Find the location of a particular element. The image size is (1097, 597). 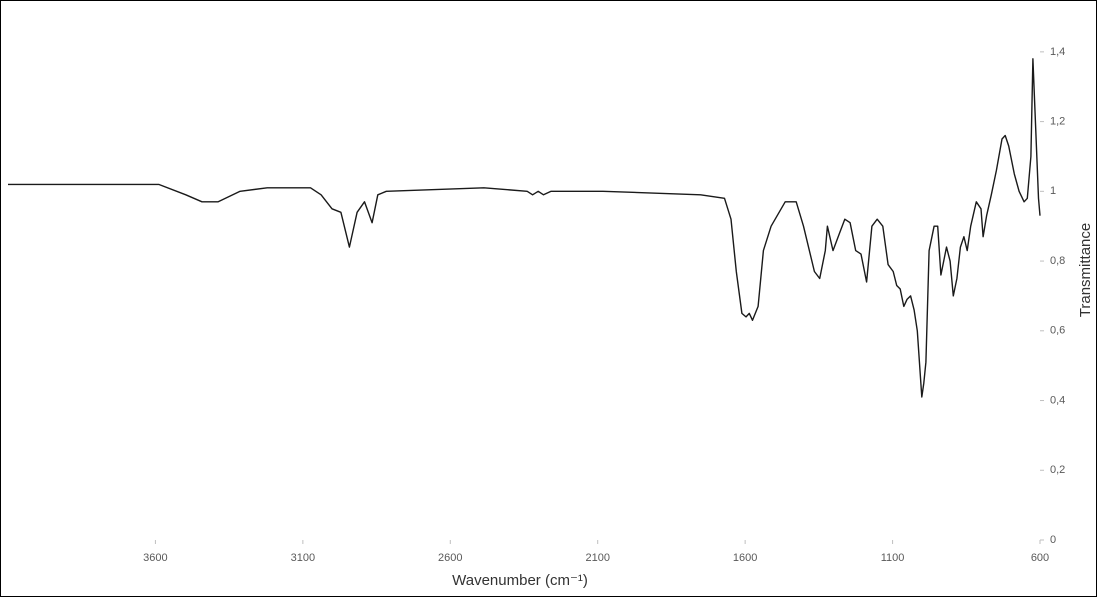

x-tick-label: 600 is located at coordinates (1040, 558).